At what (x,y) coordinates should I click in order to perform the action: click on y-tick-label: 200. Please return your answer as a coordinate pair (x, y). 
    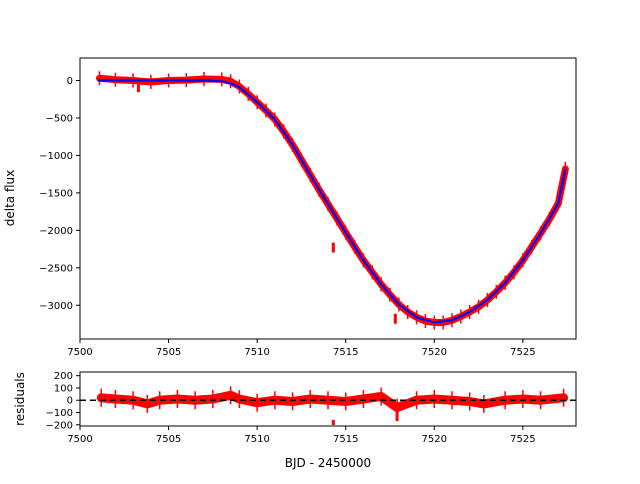
    Looking at the image, I should click on (63, 376).